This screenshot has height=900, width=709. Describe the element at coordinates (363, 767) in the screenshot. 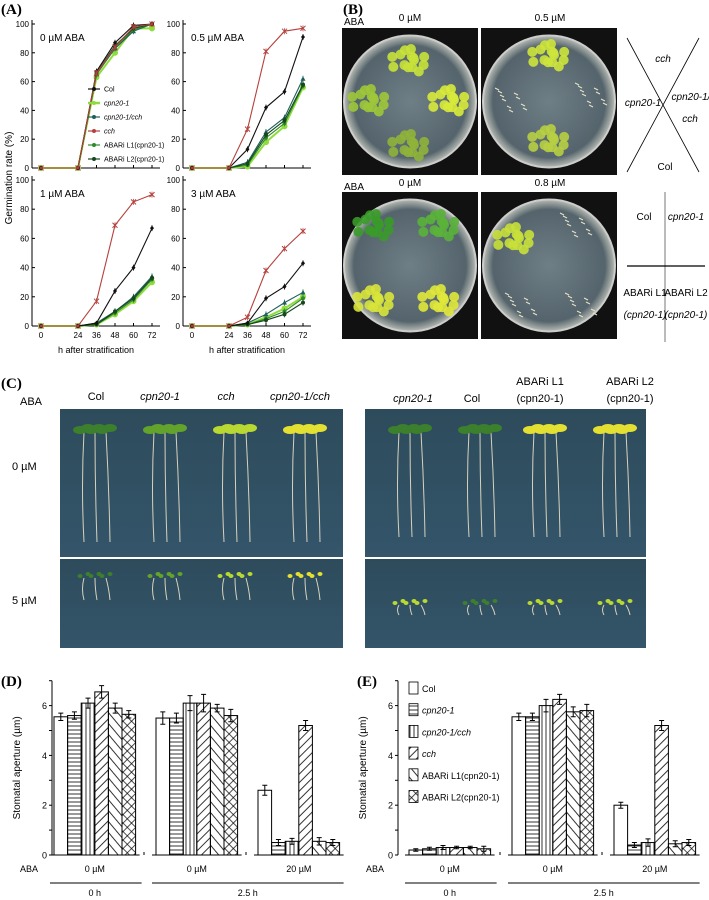

I see `y-axis-label: Stomatal aperture (µm)` at that location.